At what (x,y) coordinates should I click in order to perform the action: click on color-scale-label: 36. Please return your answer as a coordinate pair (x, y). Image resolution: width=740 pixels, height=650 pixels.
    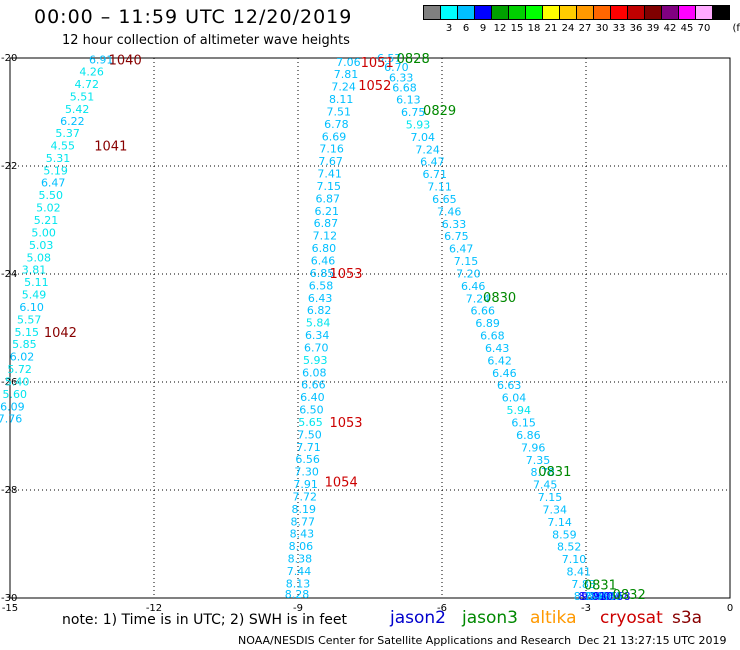
    Looking at the image, I should click on (636, 28).